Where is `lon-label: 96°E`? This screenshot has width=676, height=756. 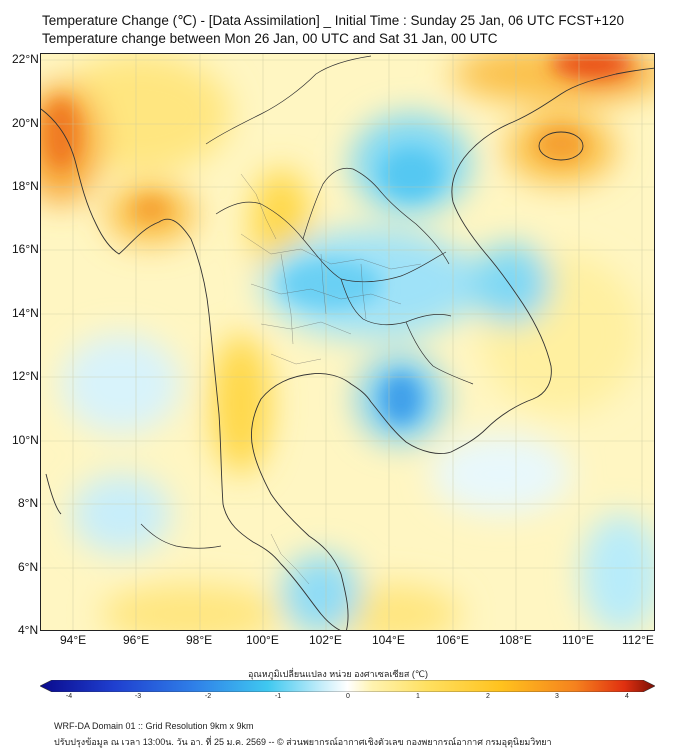 lon-label: 96°E is located at coordinates (136, 640).